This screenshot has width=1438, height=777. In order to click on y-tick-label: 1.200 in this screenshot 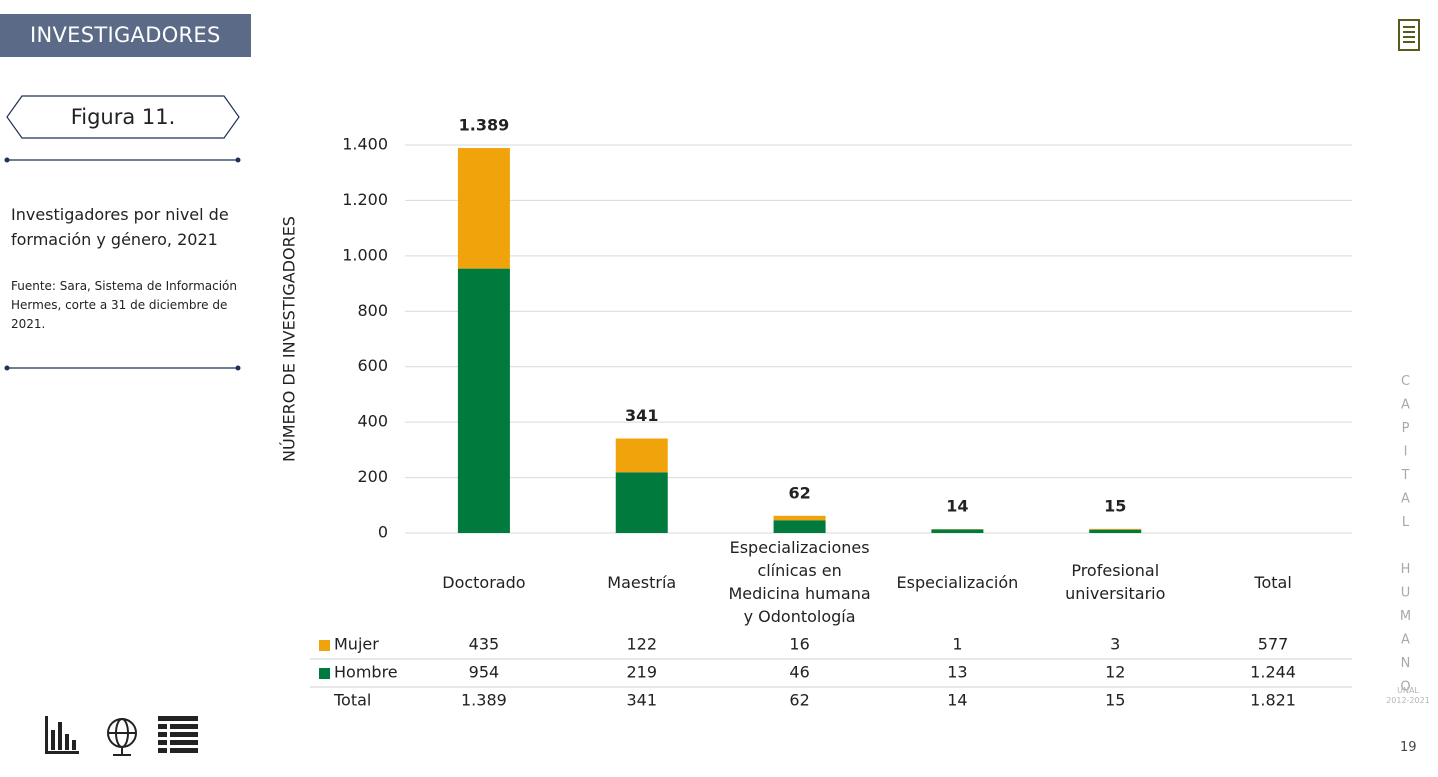, I will do `click(365, 199)`.